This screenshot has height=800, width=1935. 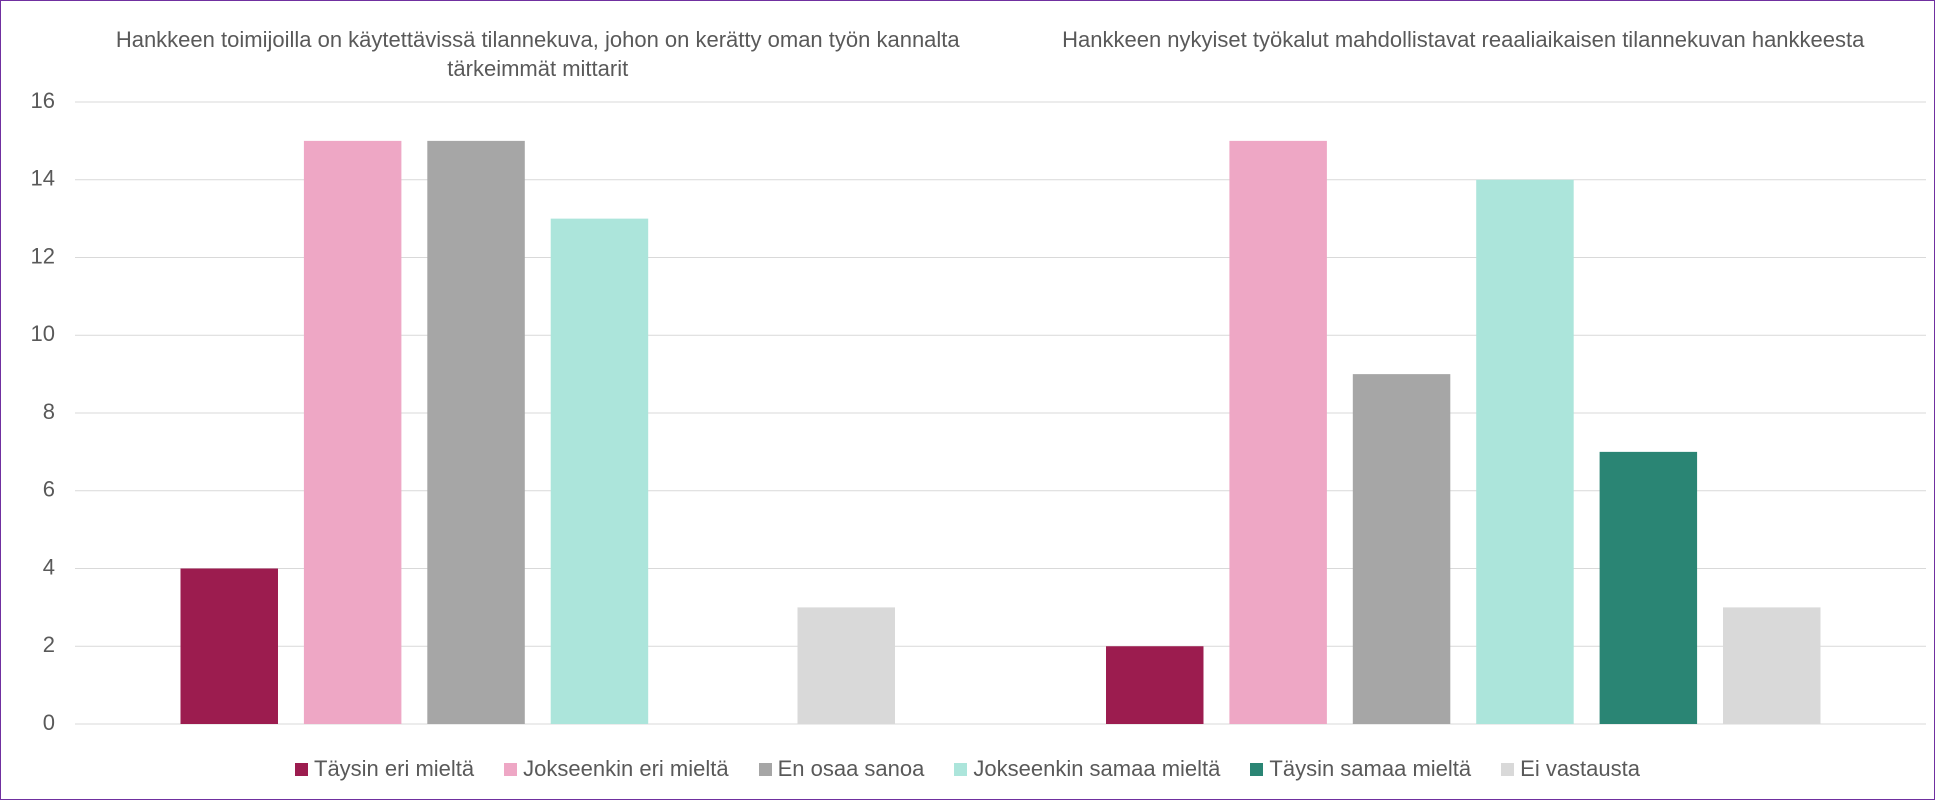 I want to click on legend-label: Täysin samaa mieltä, so click(x=1370, y=768).